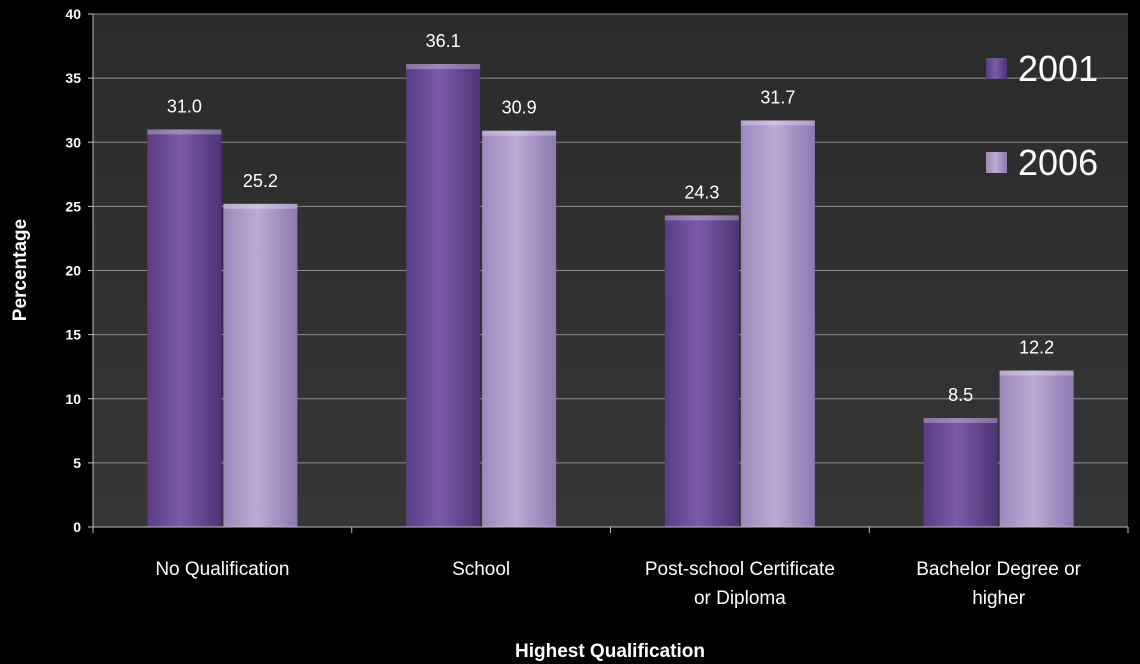  I want to click on y-tick-label: 25, so click(73, 206).